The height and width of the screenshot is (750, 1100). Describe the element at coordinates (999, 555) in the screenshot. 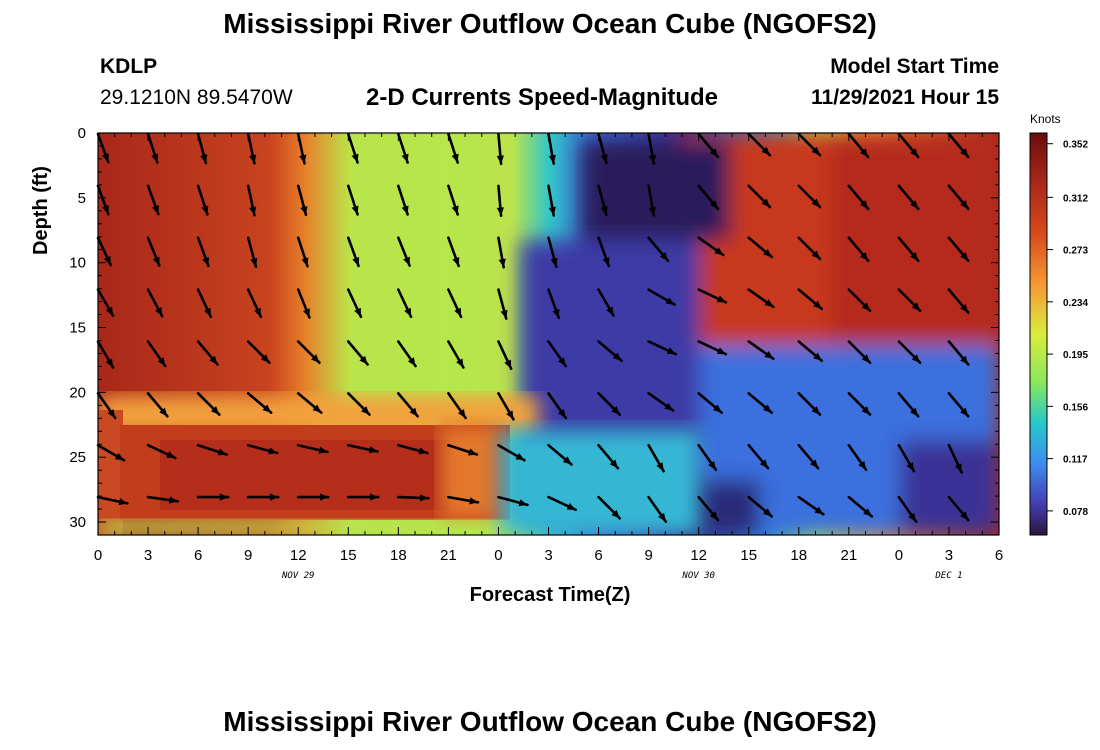

I see `x-tick-label: 6` at that location.